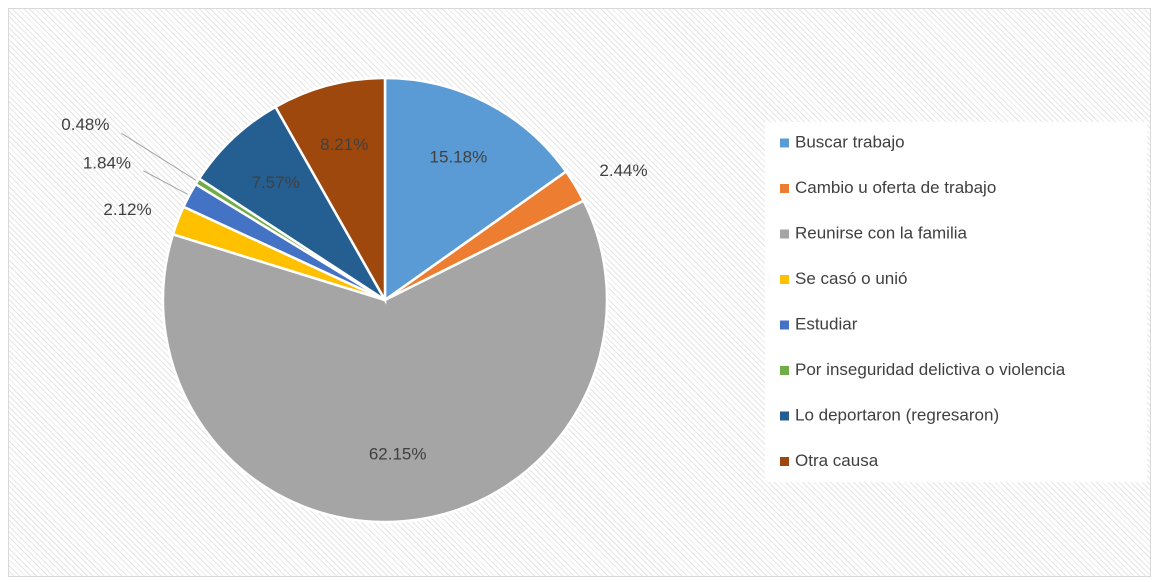 This screenshot has width=1159, height=583. Describe the element at coordinates (881, 232) in the screenshot. I see `legend-label: Reunirse con la familia` at that location.